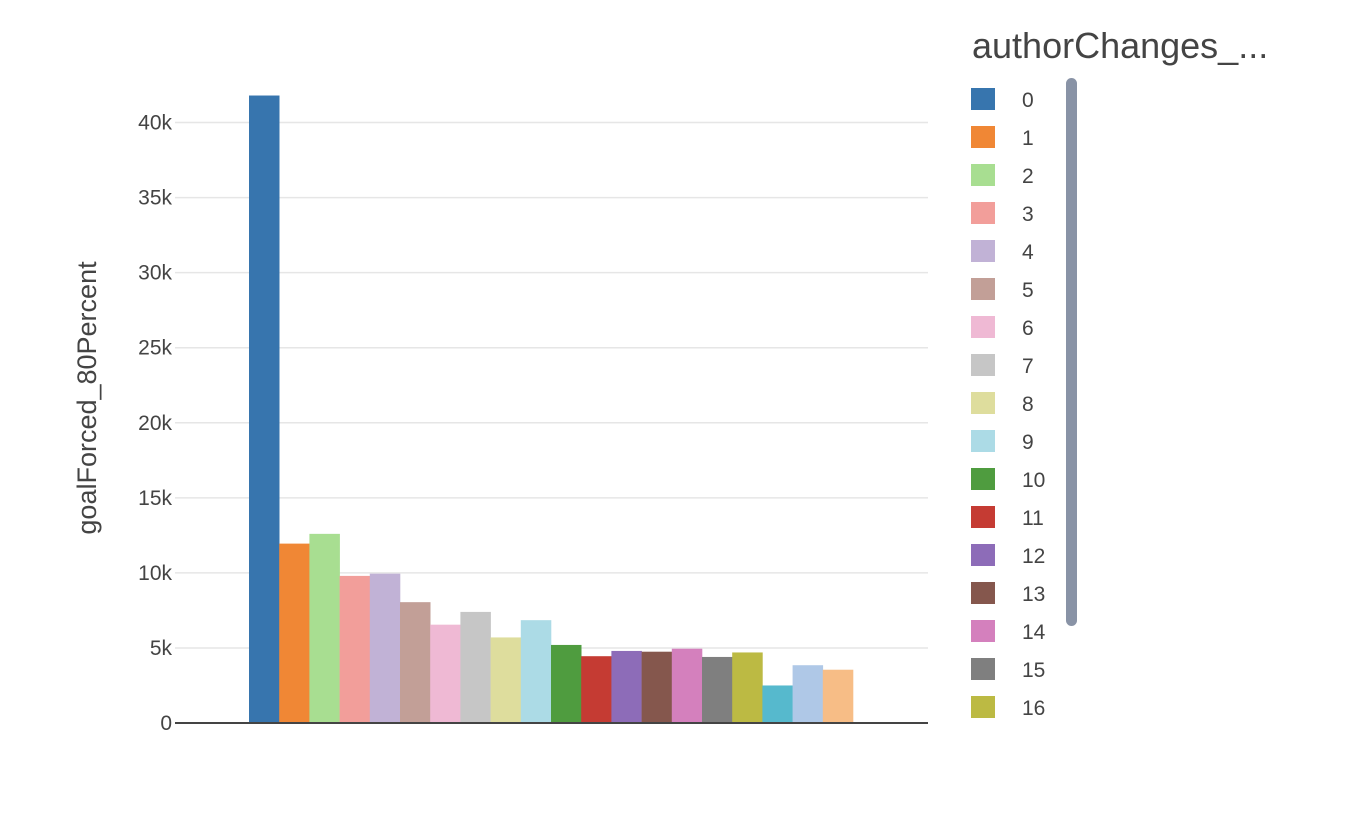 This screenshot has width=1358, height=837. What do you see at coordinates (155, 198) in the screenshot?
I see `y-tick-label: 35k` at bounding box center [155, 198].